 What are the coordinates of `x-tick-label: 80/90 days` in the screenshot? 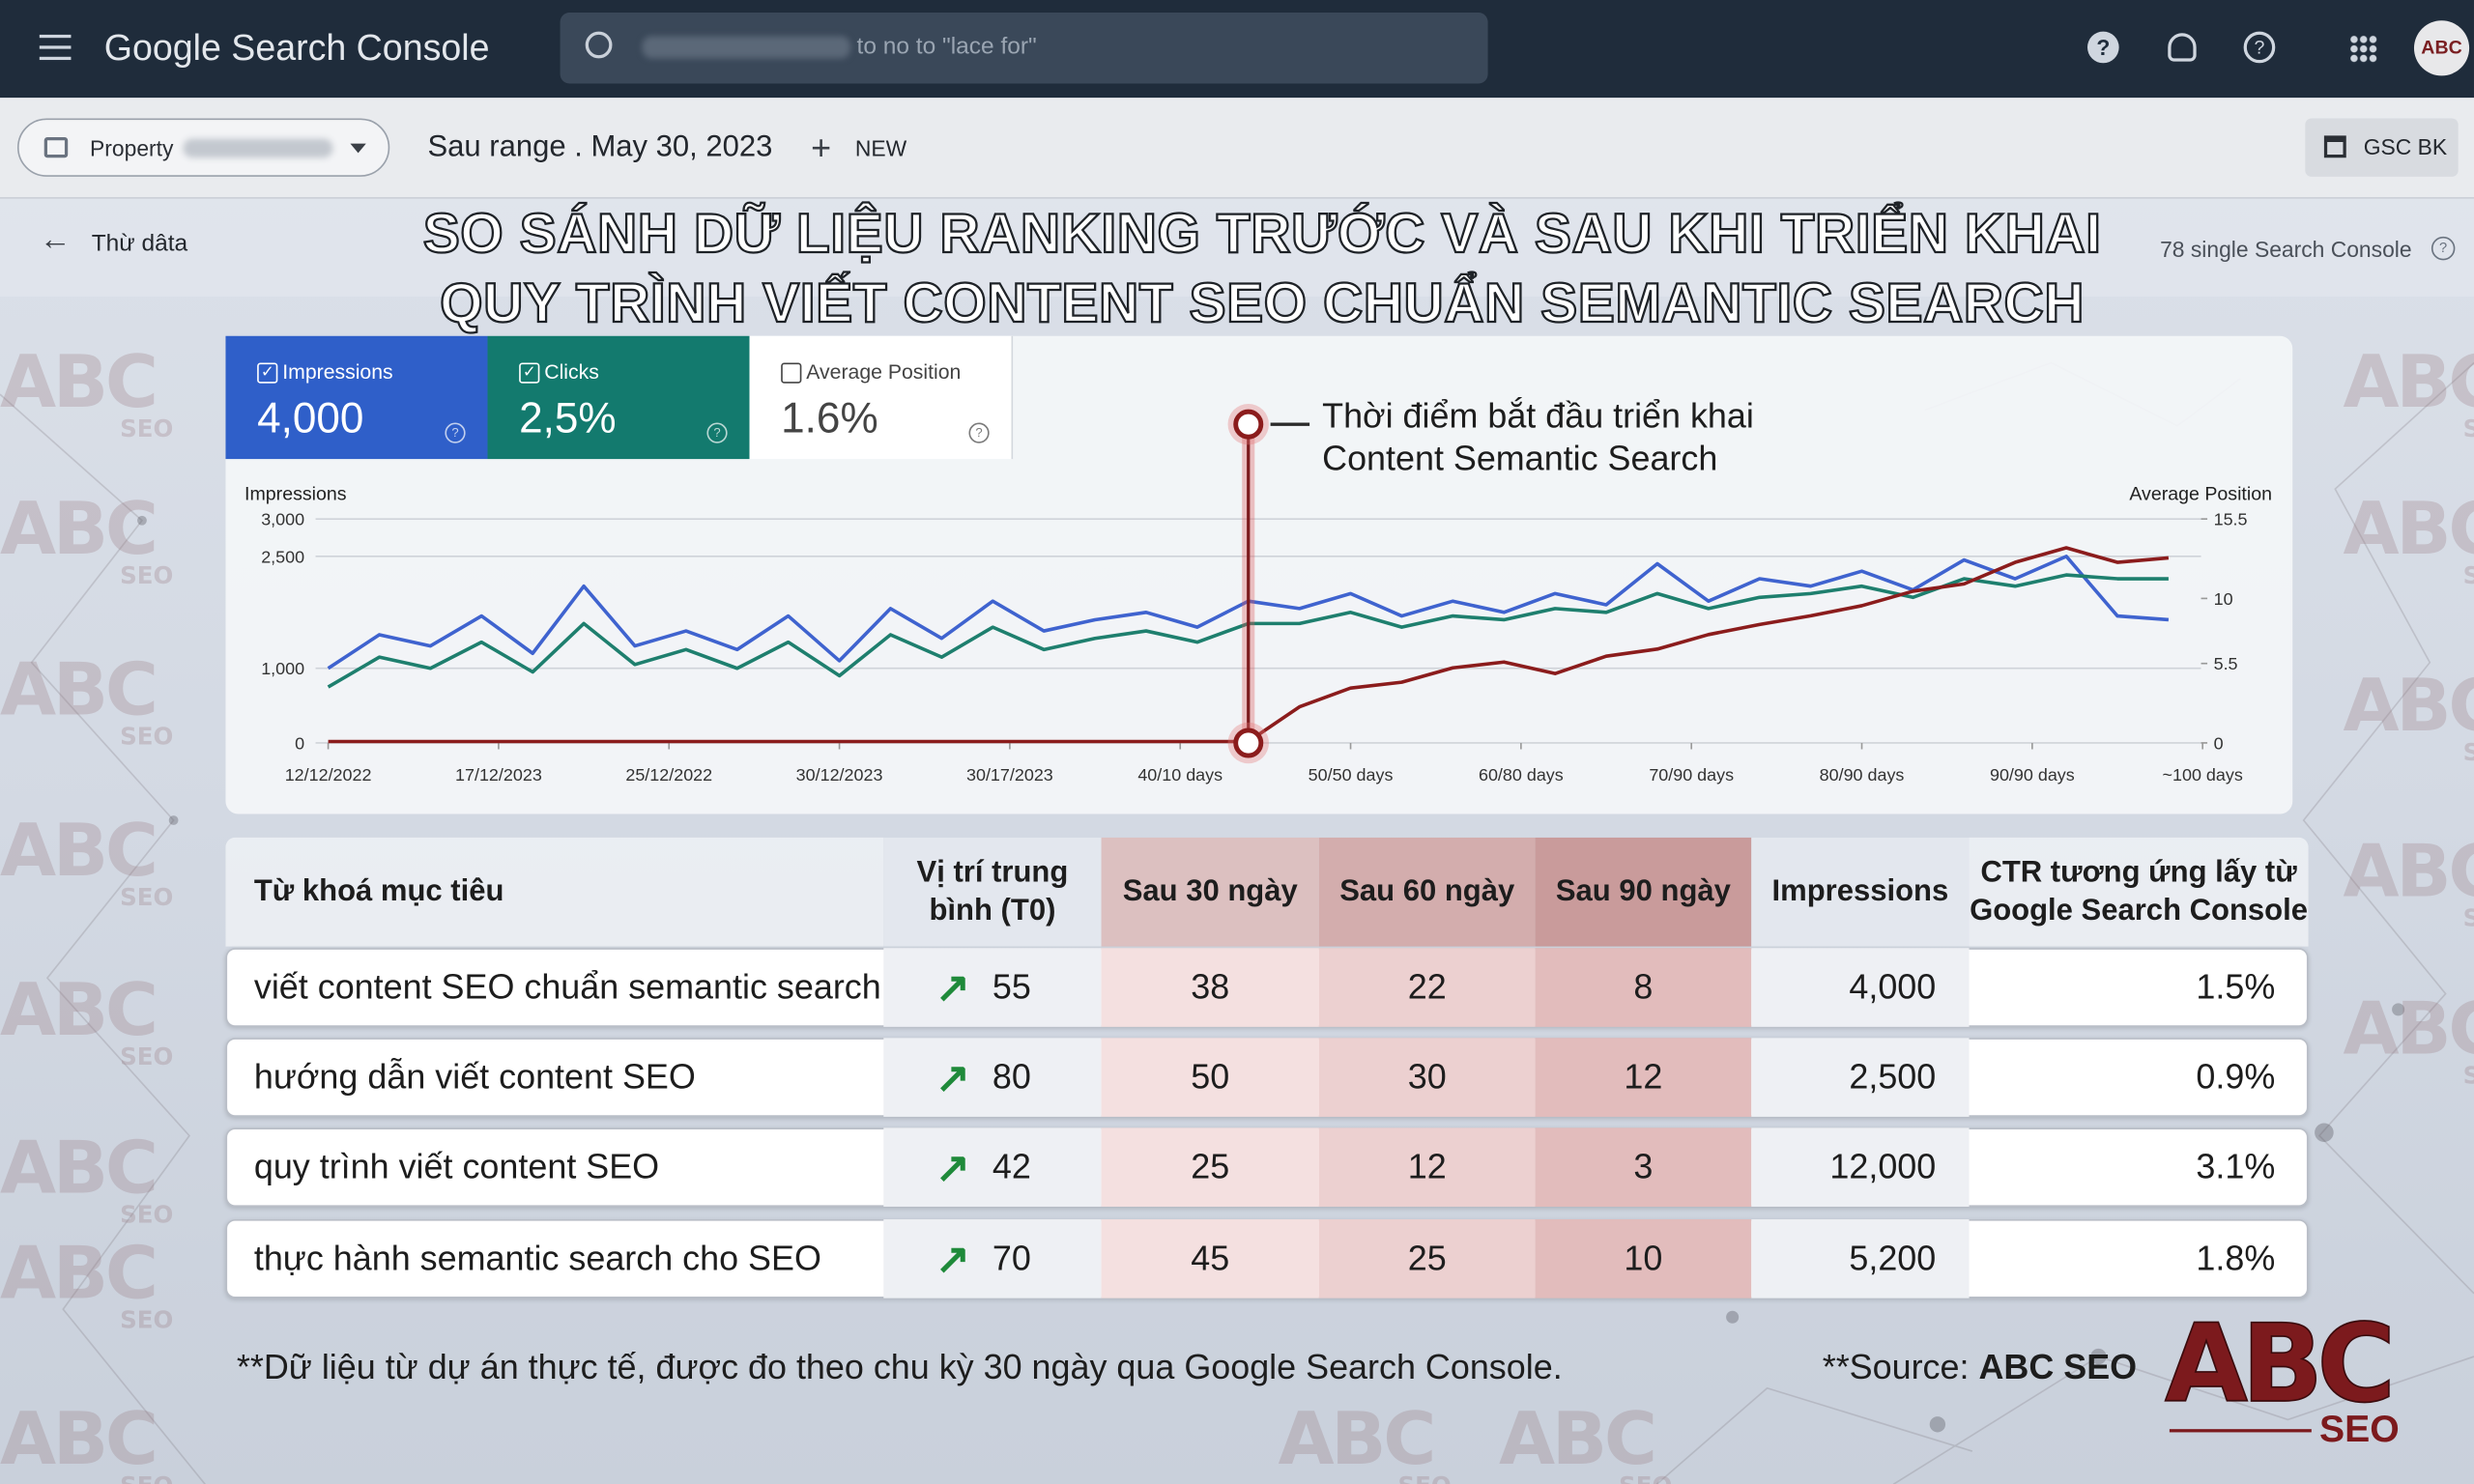 It's located at (1863, 775).